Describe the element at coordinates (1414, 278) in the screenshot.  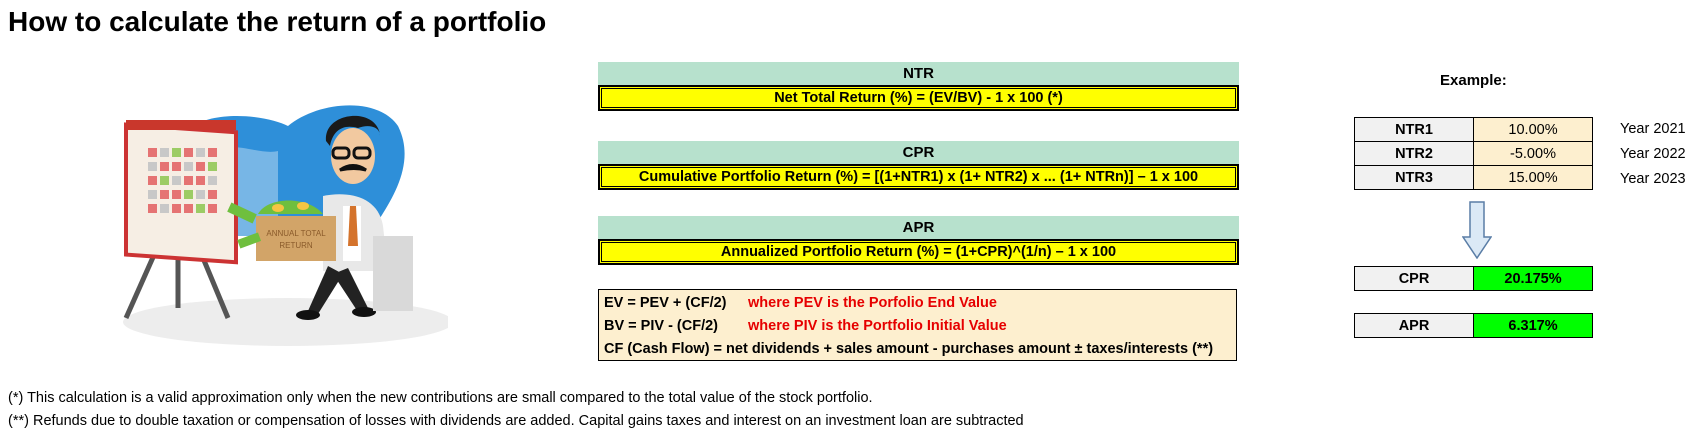
I see `cpr-label: CPR` at that location.